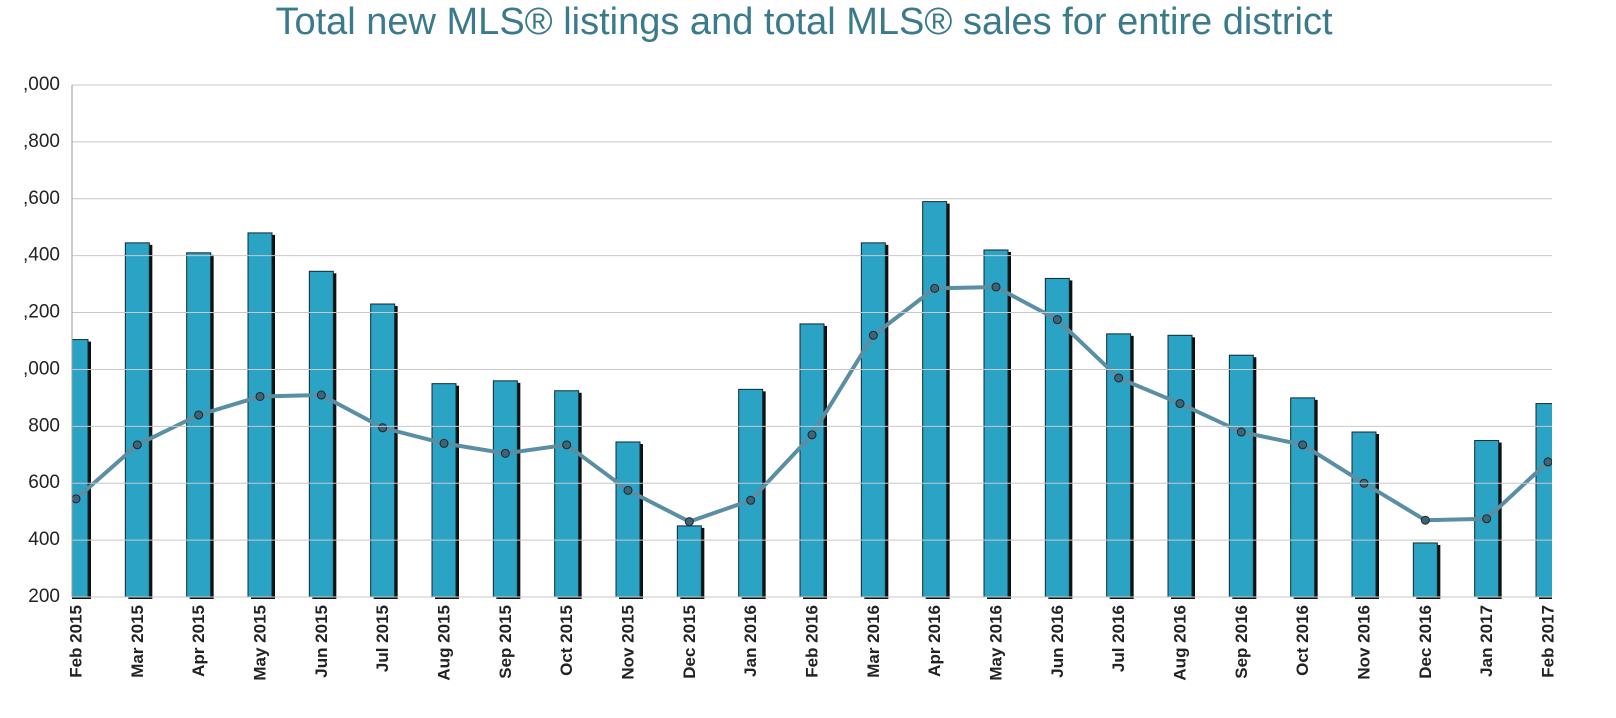  What do you see at coordinates (873, 641) in the screenshot?
I see `x-tick-label: Mar 2016` at bounding box center [873, 641].